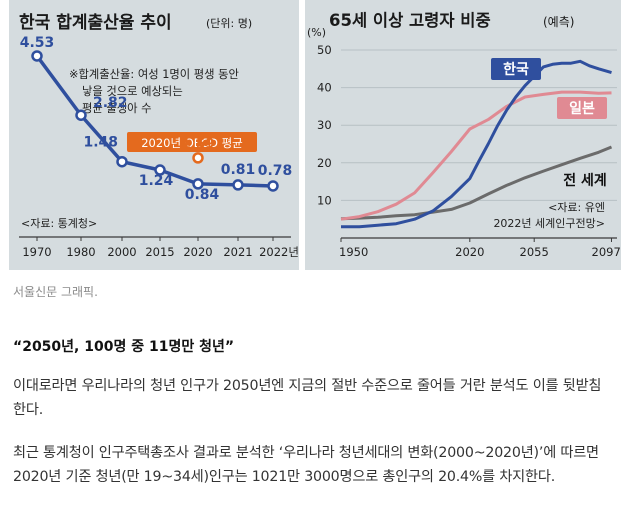 Image resolution: width=629 pixels, height=527 pixels. I want to click on oecd-label: 2020년 OECD 평균, so click(192, 143).